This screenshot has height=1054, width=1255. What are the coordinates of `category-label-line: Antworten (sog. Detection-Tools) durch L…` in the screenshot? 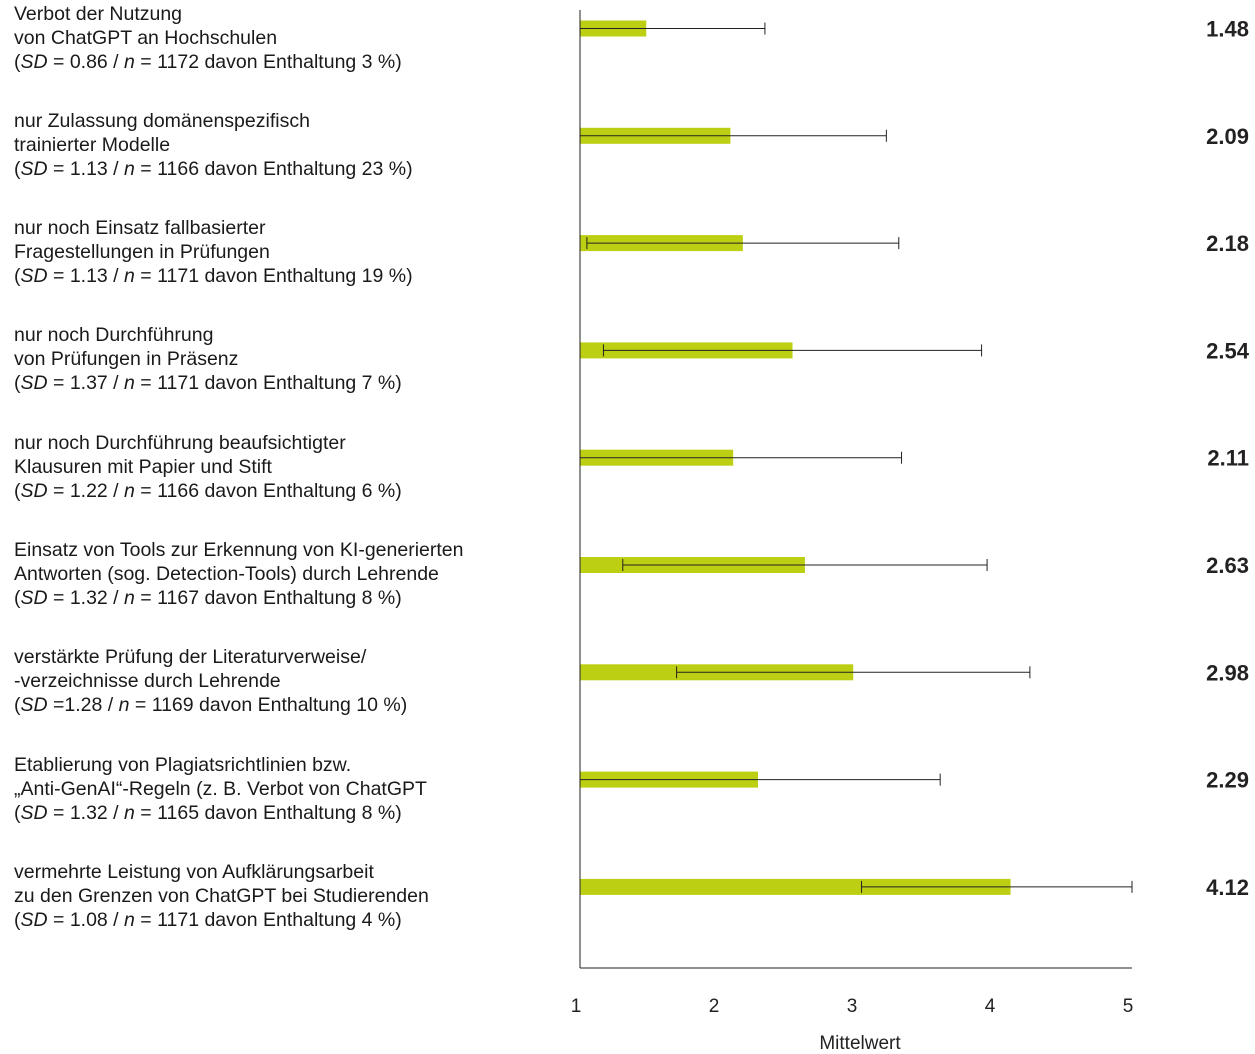 It's located at (226, 574).